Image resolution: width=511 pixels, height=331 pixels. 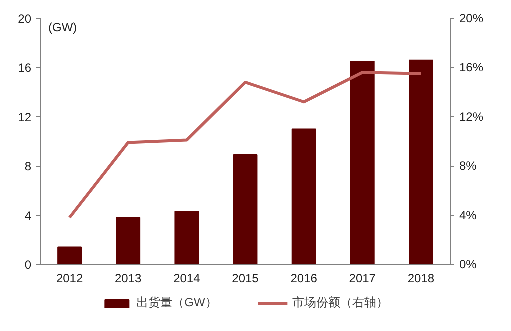 I want to click on x-tick-label: 2017, so click(x=362, y=279).